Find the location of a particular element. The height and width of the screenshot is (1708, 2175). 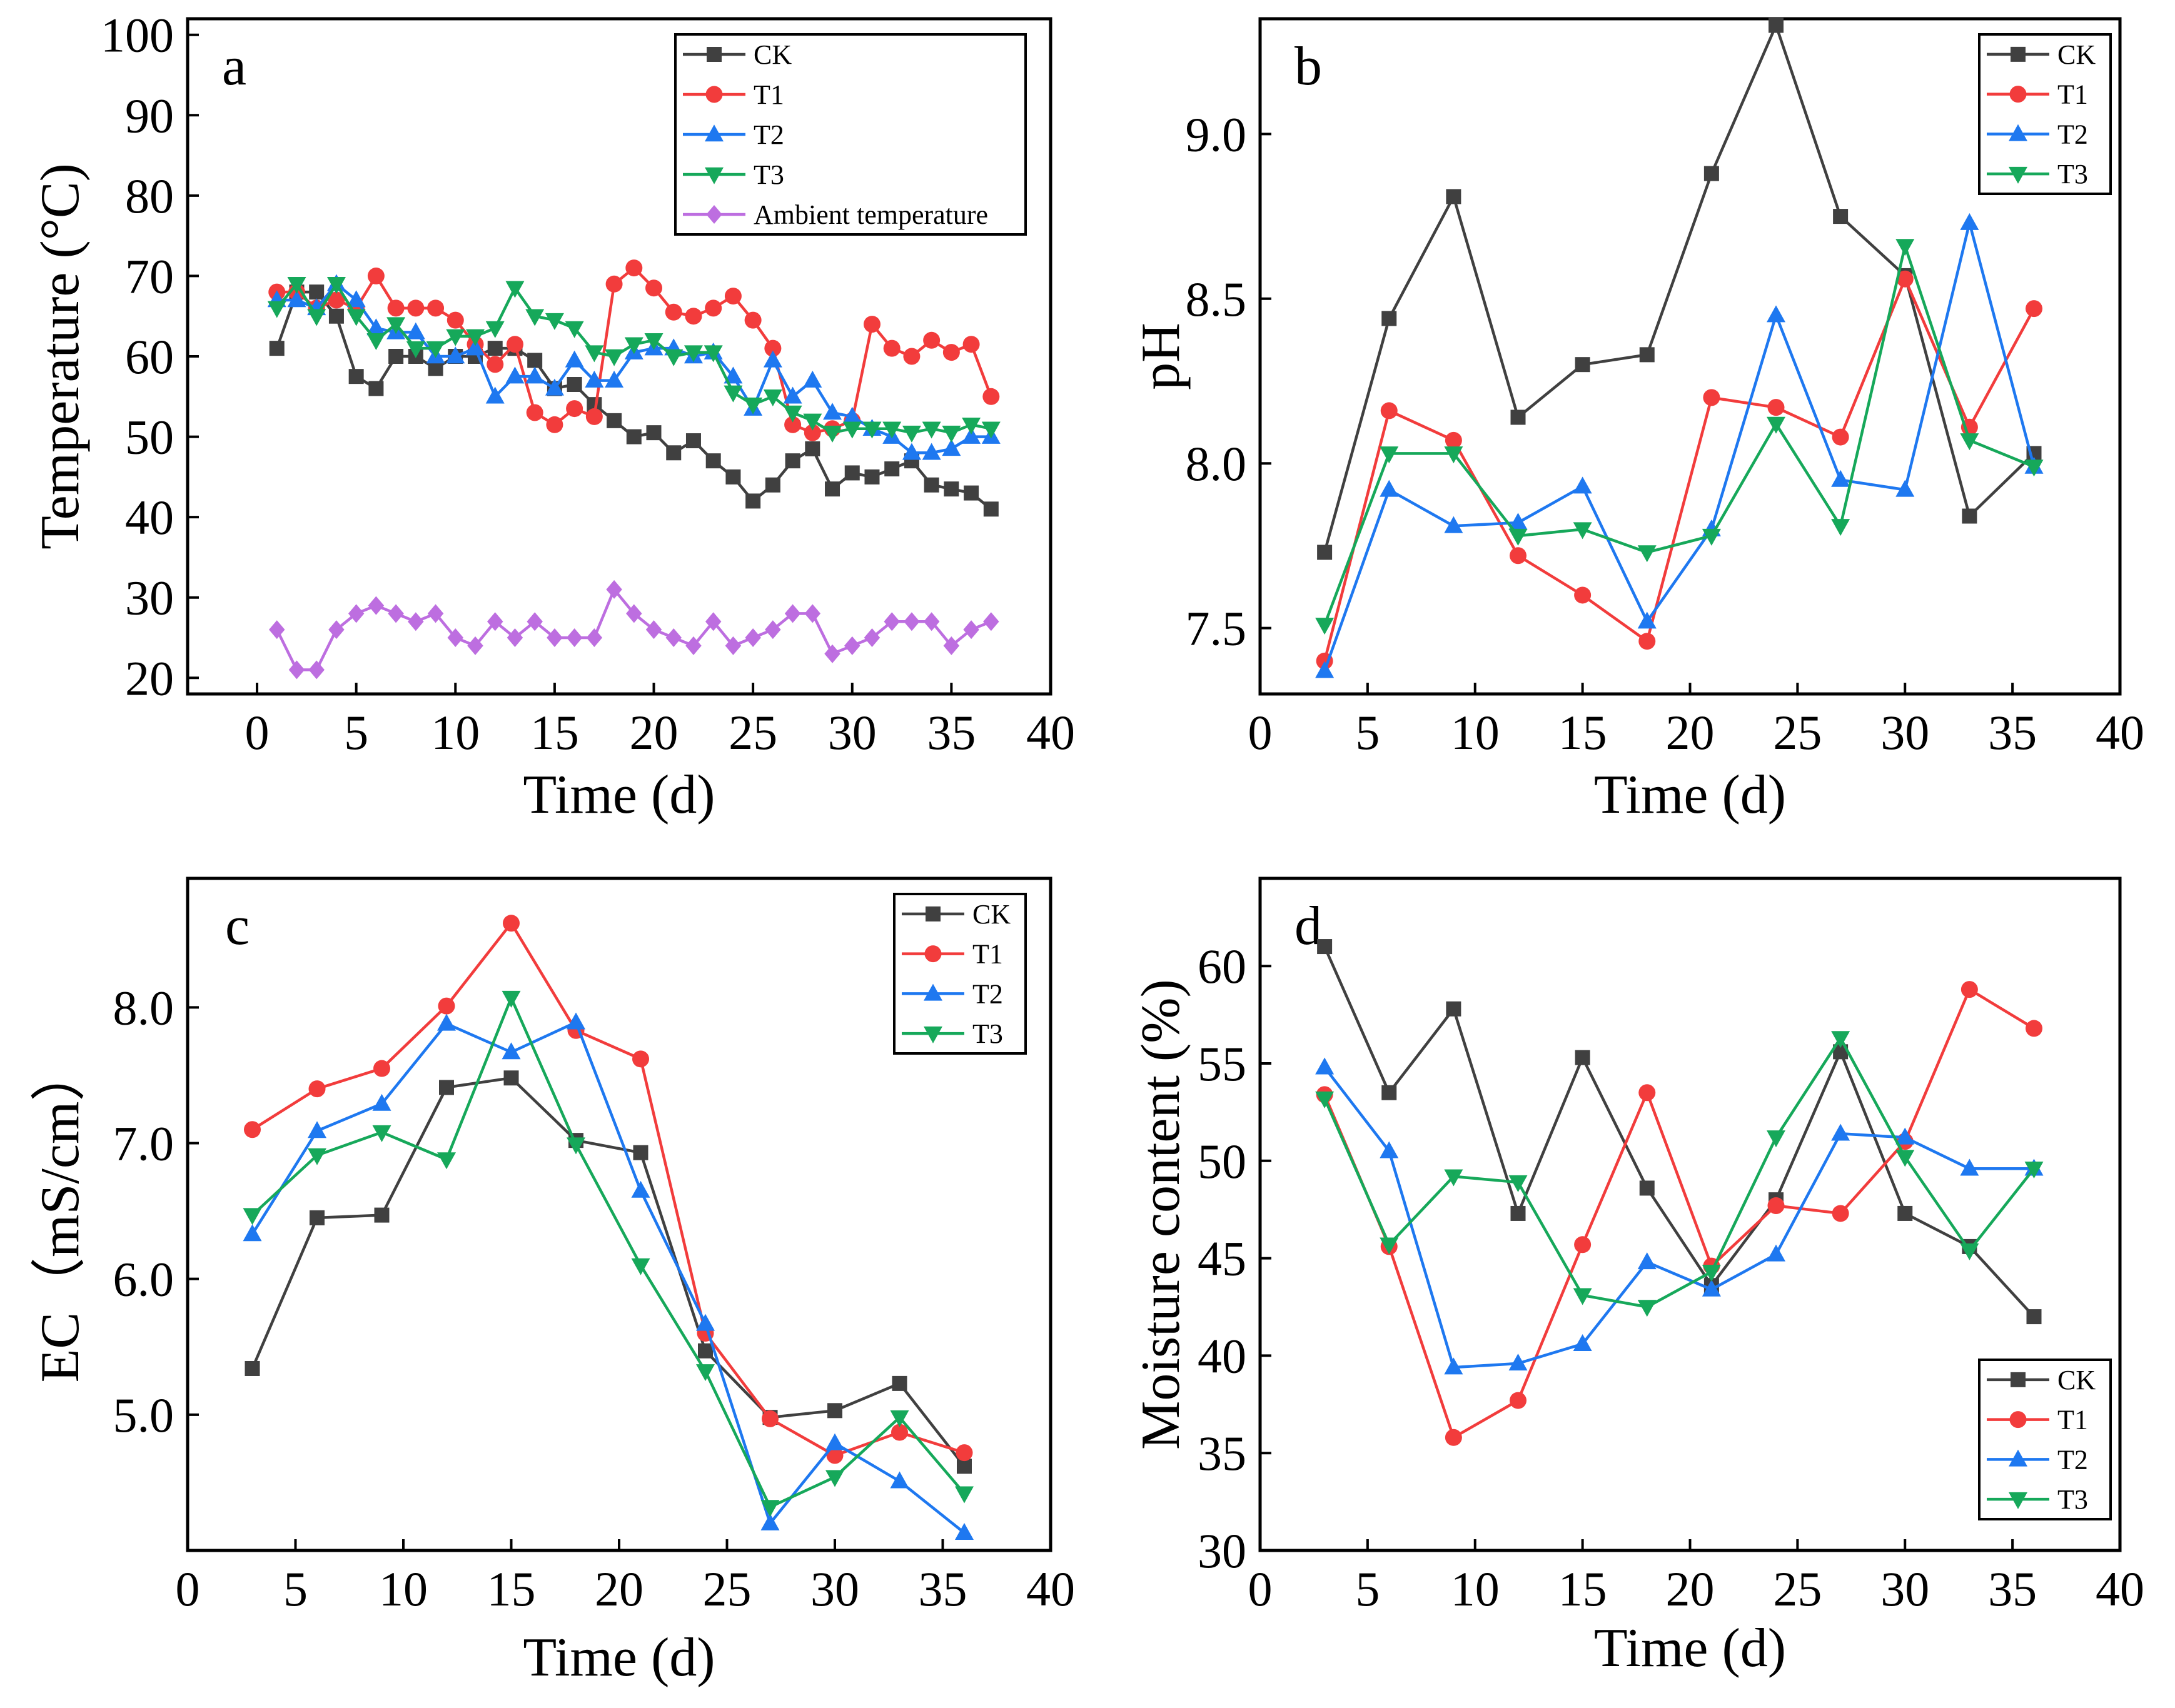

x-tick-label: 15 is located at coordinates (511, 1589).